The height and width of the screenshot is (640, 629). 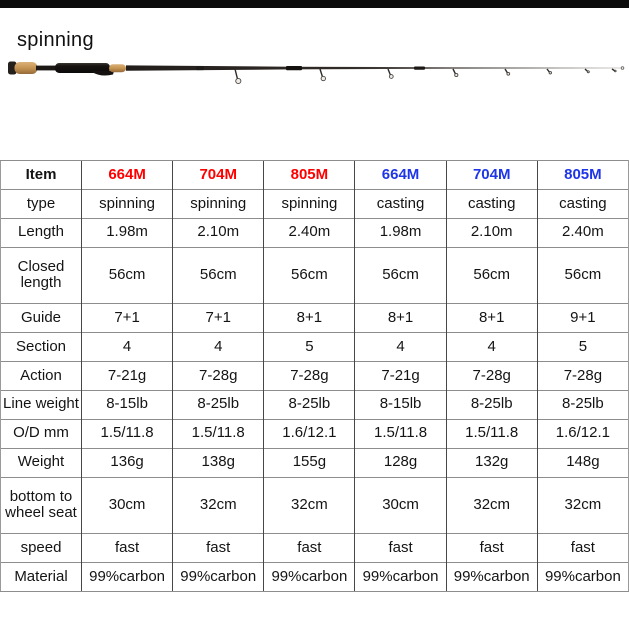 What do you see at coordinates (622, 68) in the screenshot?
I see `rod-tip-guide` at bounding box center [622, 68].